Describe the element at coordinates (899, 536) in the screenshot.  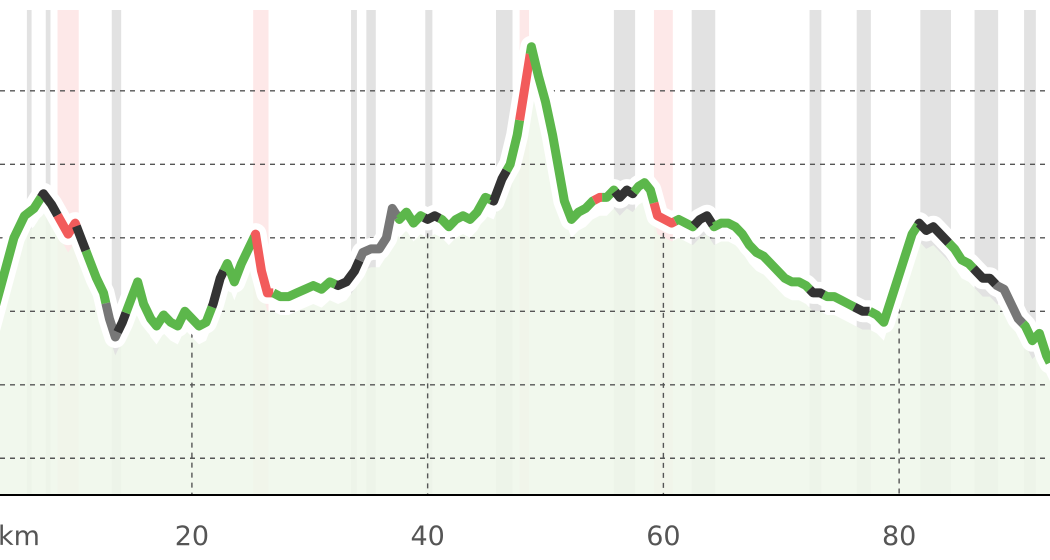
I see `x-tick-label-80: 80` at that location.